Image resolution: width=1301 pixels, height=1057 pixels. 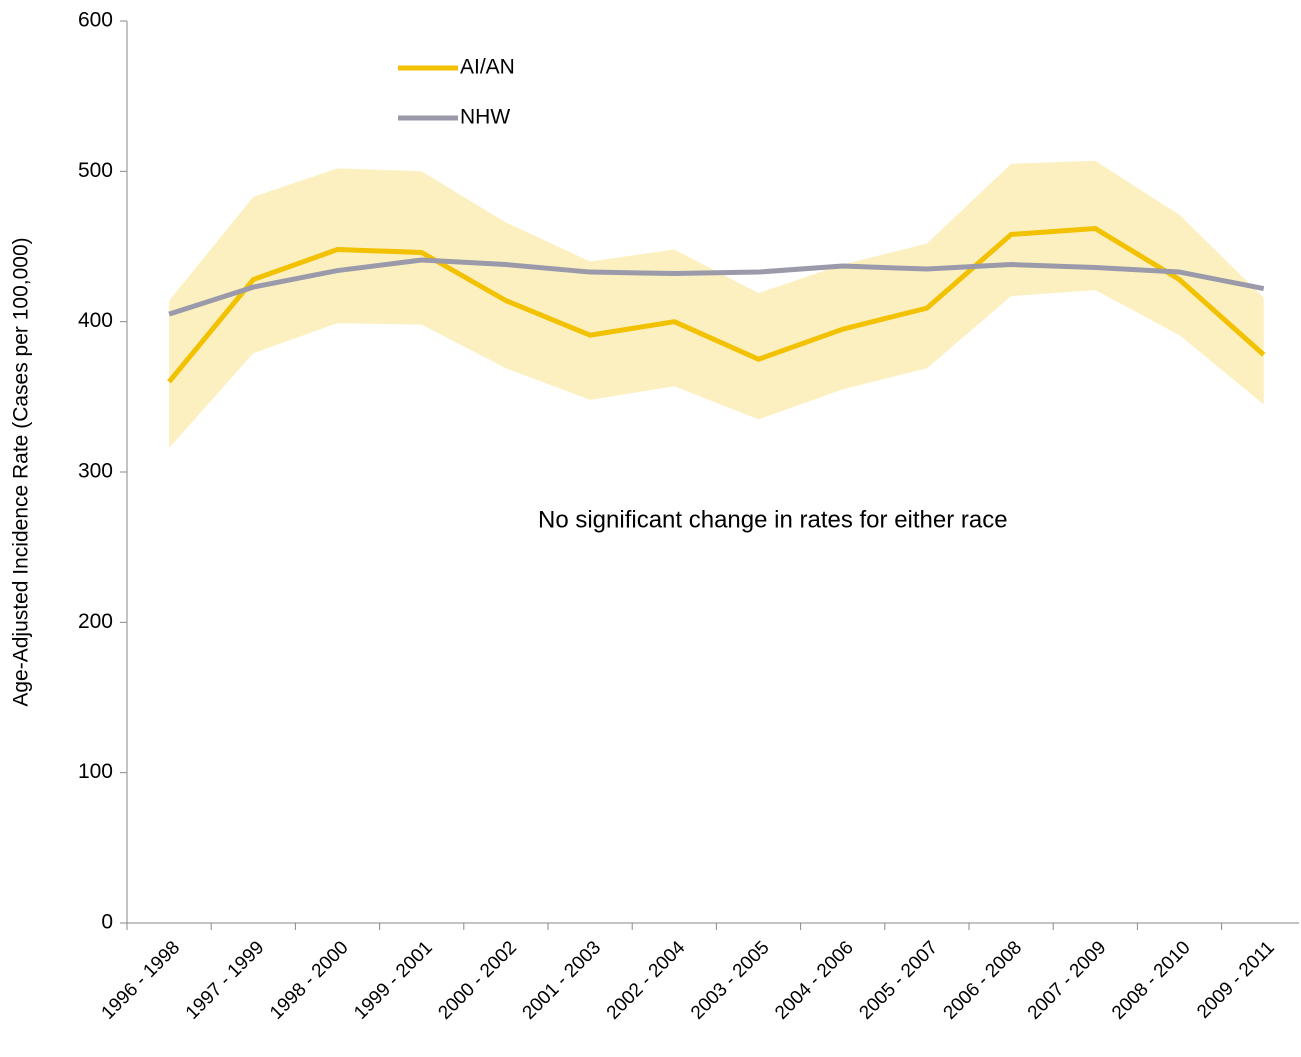 I want to click on x-tick-label: 2004 - 2006, so click(x=814, y=980).